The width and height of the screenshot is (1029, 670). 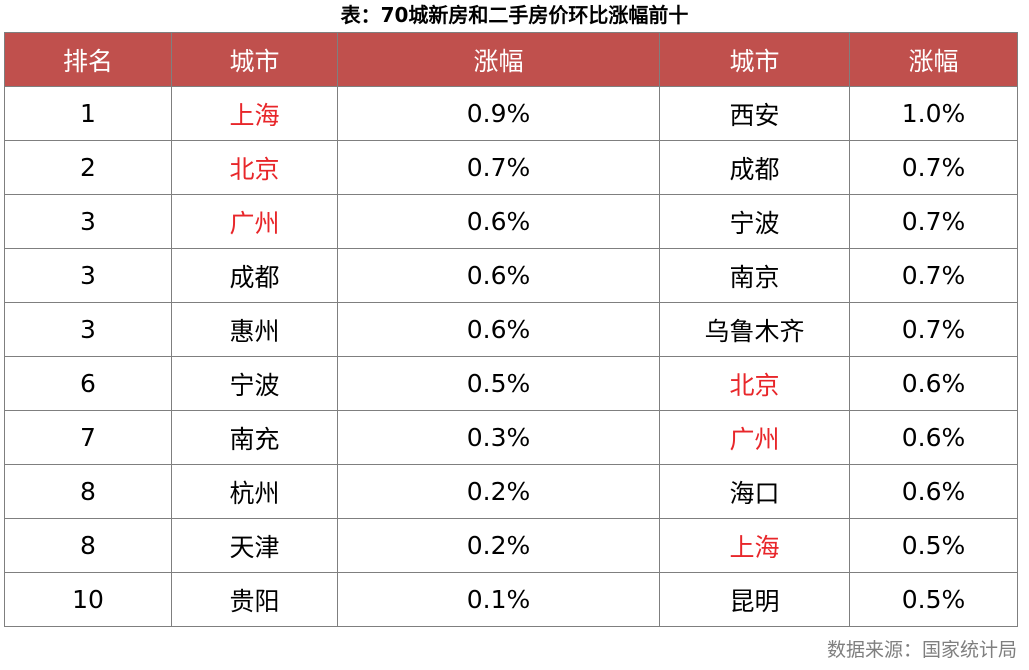 What do you see at coordinates (921, 650) in the screenshot?
I see `data-source: 数据来源：国家统计局` at bounding box center [921, 650].